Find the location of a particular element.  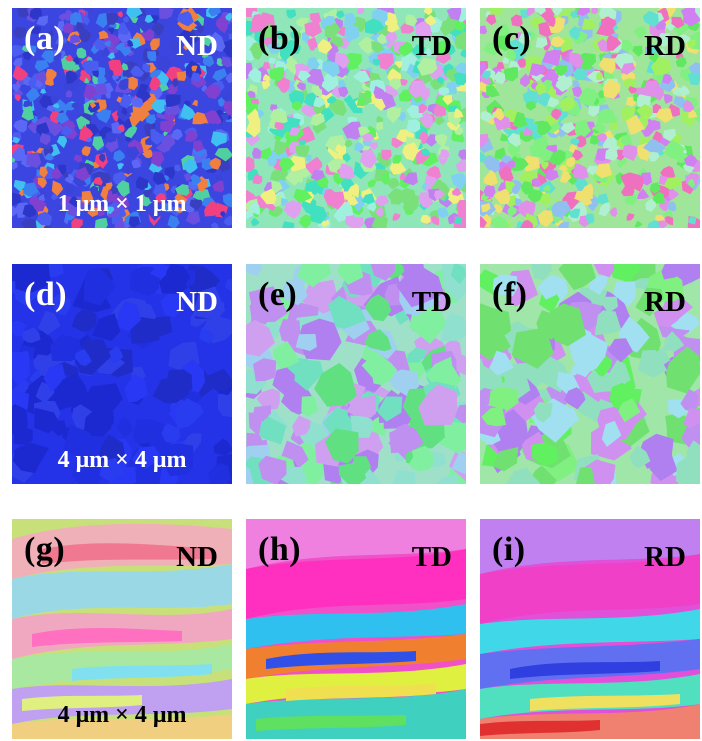

direction-label-e: TD is located at coordinates (431, 302).